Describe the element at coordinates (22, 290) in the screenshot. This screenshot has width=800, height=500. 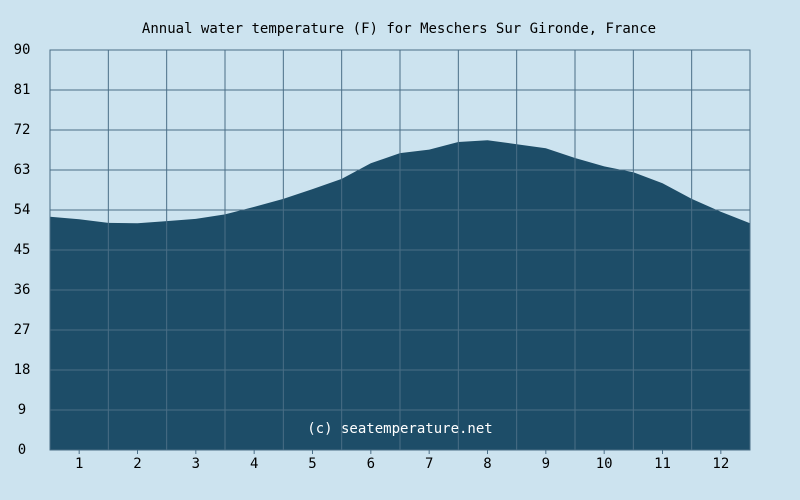
I see `y-tick-label: 36` at that location.